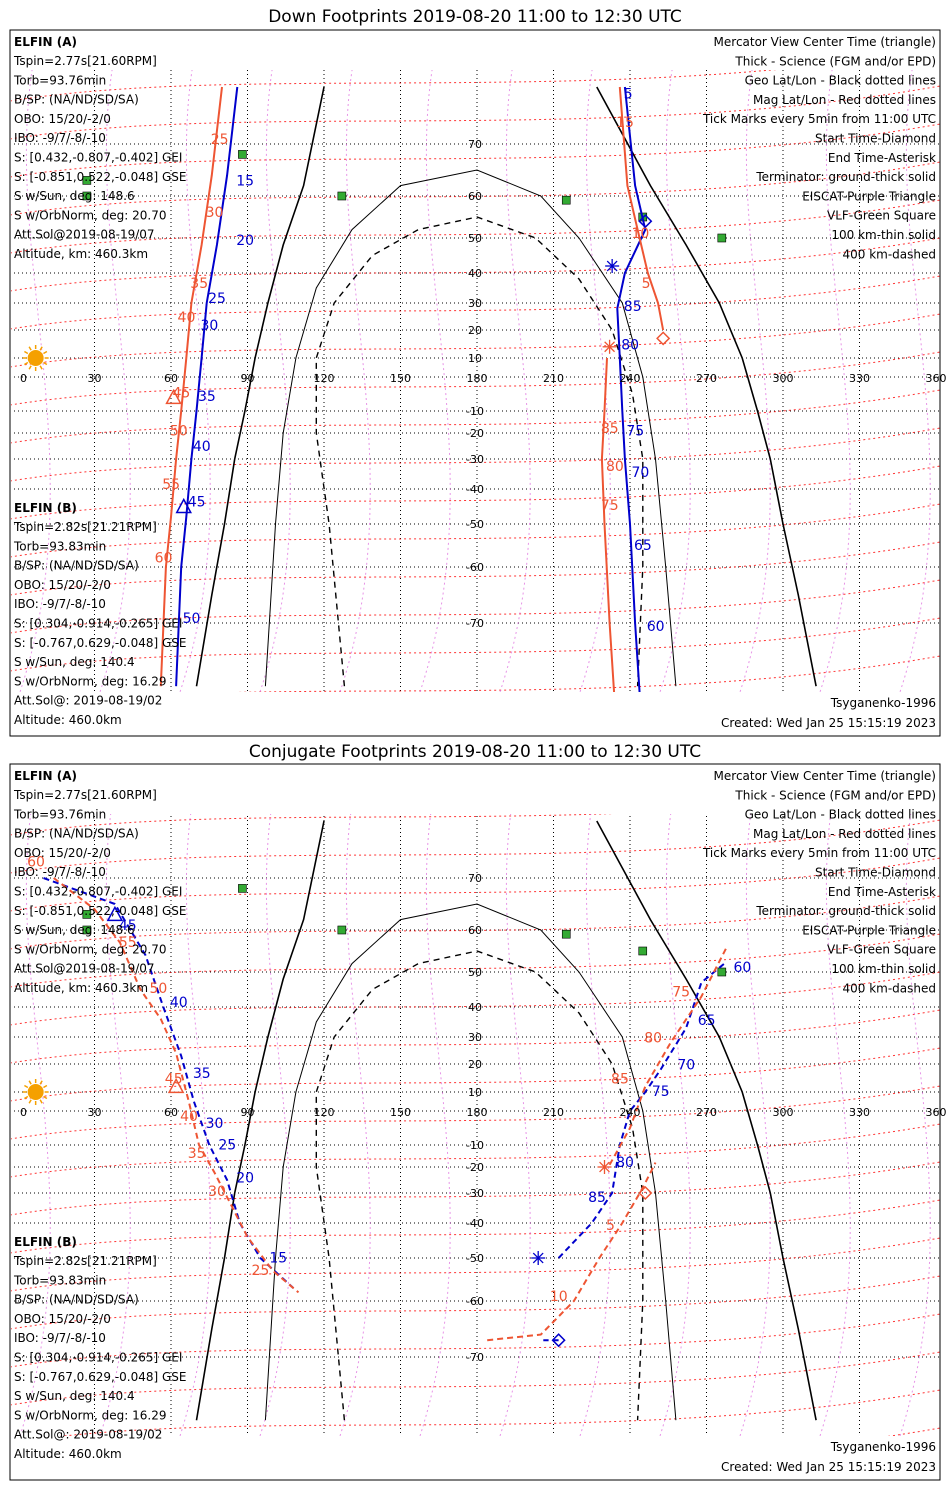  I want to click on y-tick-label: -10, so click(475, 1145).